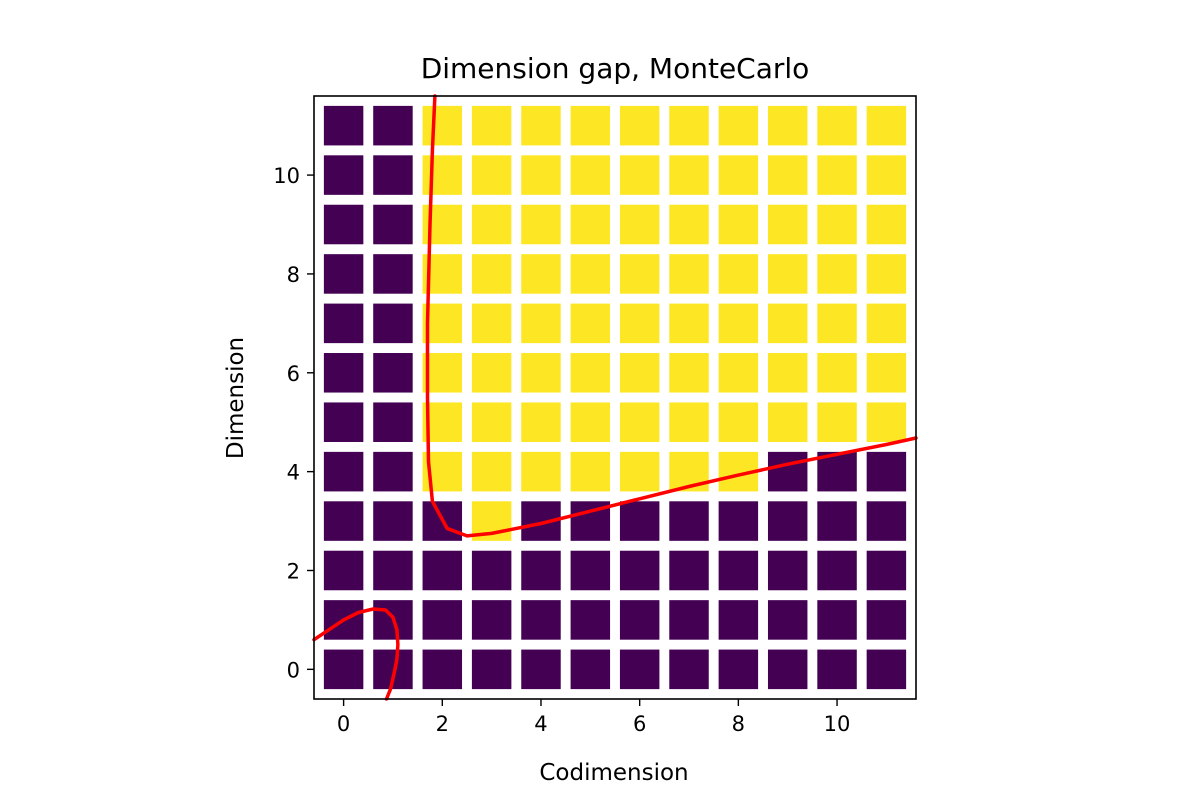 This screenshot has width=1200, height=800. What do you see at coordinates (738, 724) in the screenshot?
I see `x-tick-label: 8` at bounding box center [738, 724].